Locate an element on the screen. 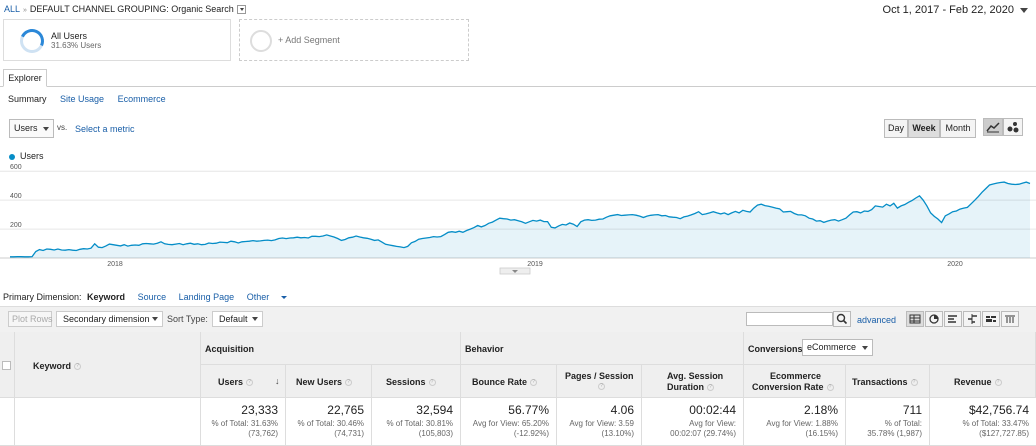 This screenshot has height=446, width=1036. total-users-cell: 23,333 % of Total: 31.63% (73,762) is located at coordinates (243, 422).